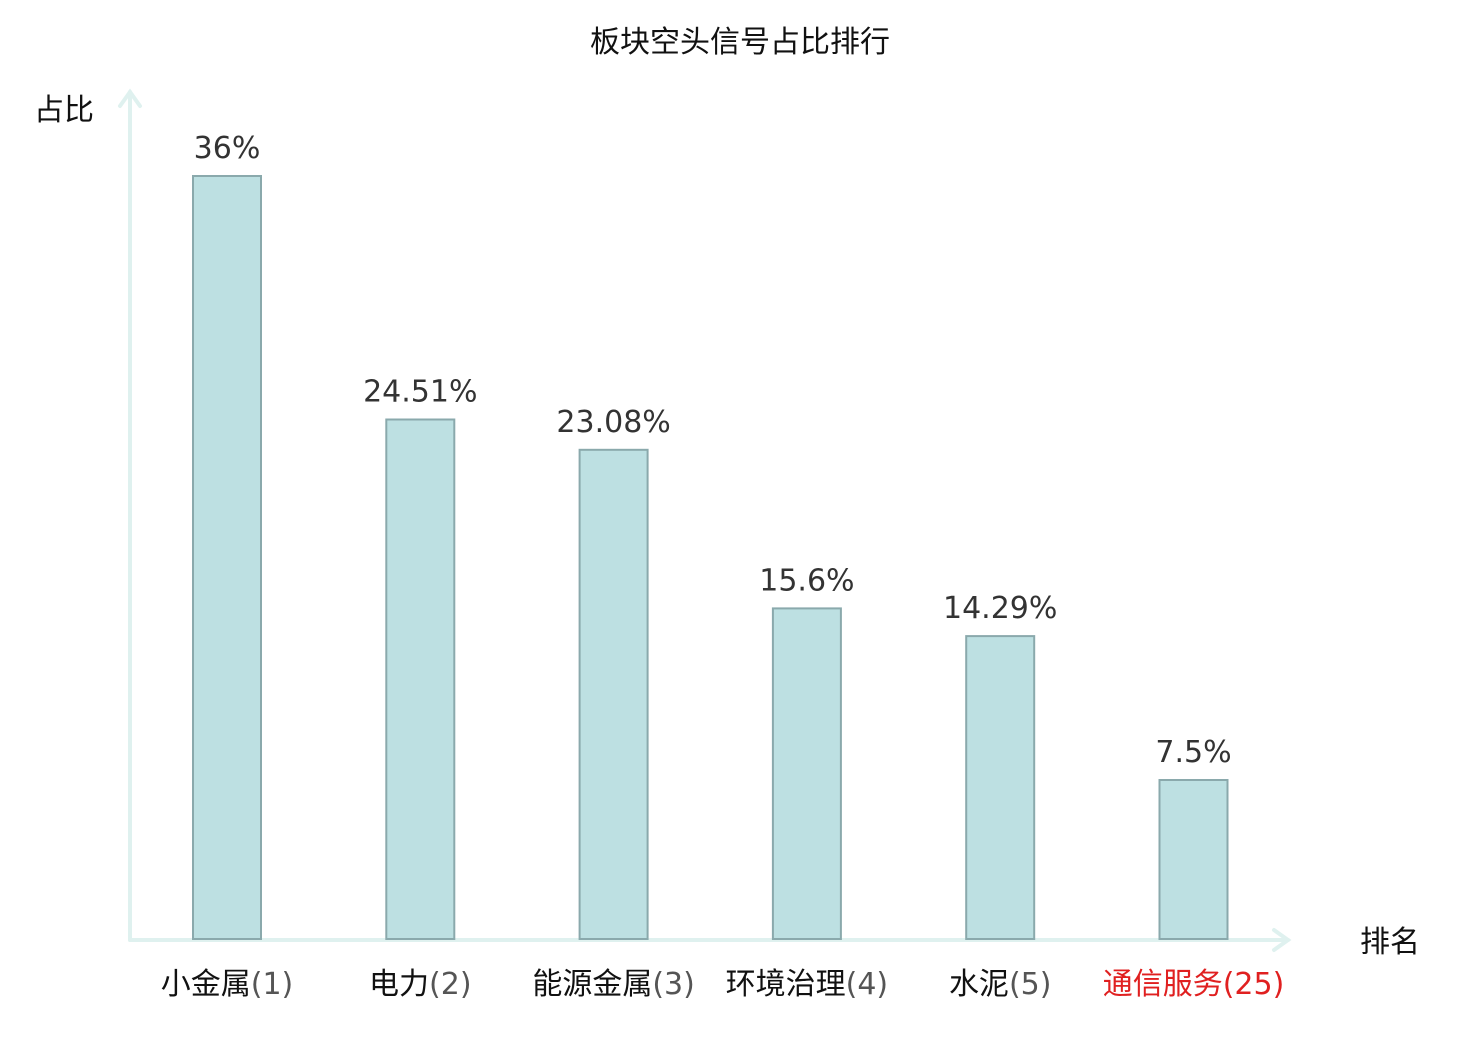 The width and height of the screenshot is (1480, 1040). What do you see at coordinates (399, 984) in the screenshot?
I see `category-name: 电力` at bounding box center [399, 984].